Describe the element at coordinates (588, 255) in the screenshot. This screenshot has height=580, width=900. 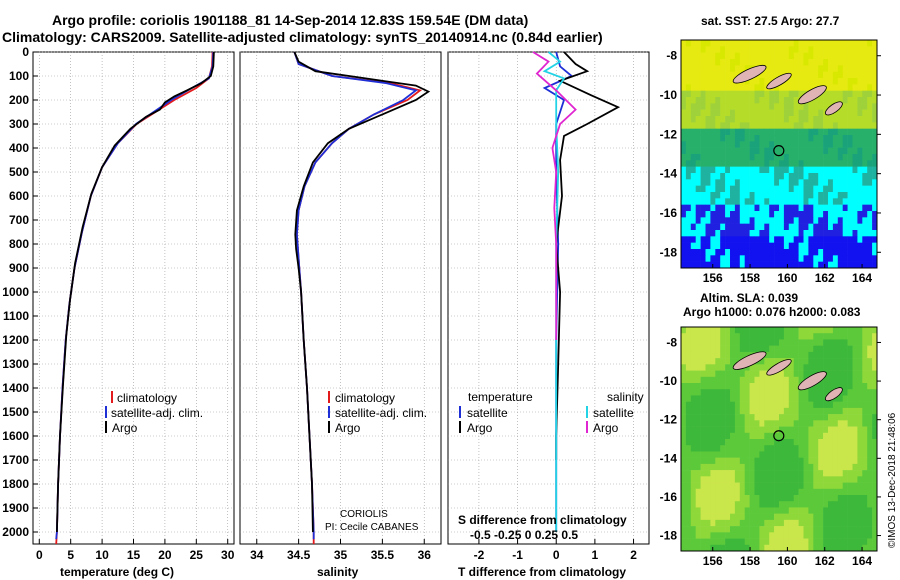
I see `series-line-t-argo` at that location.